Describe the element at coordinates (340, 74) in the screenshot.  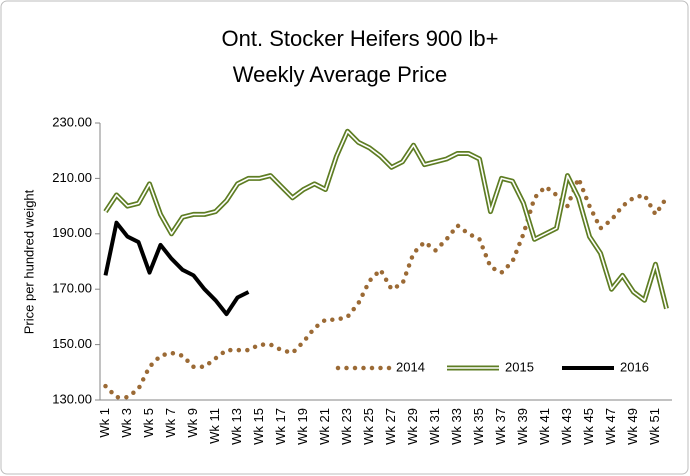
I see `chart-subtitle: Weekly Average Price` at that location.